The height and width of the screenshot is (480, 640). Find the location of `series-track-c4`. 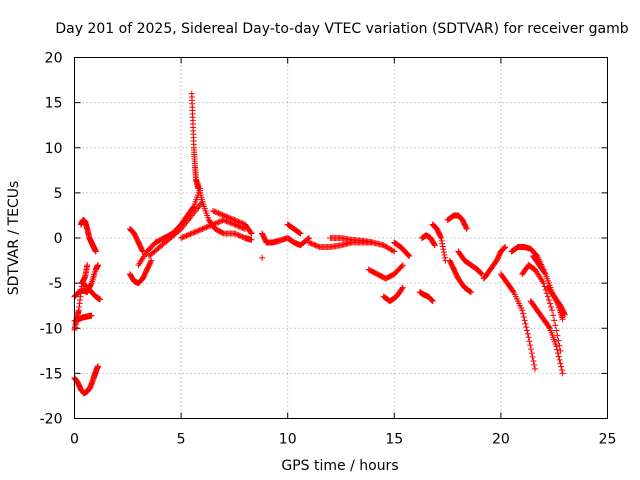

series-track-c4 is located at coordinates (262, 257).